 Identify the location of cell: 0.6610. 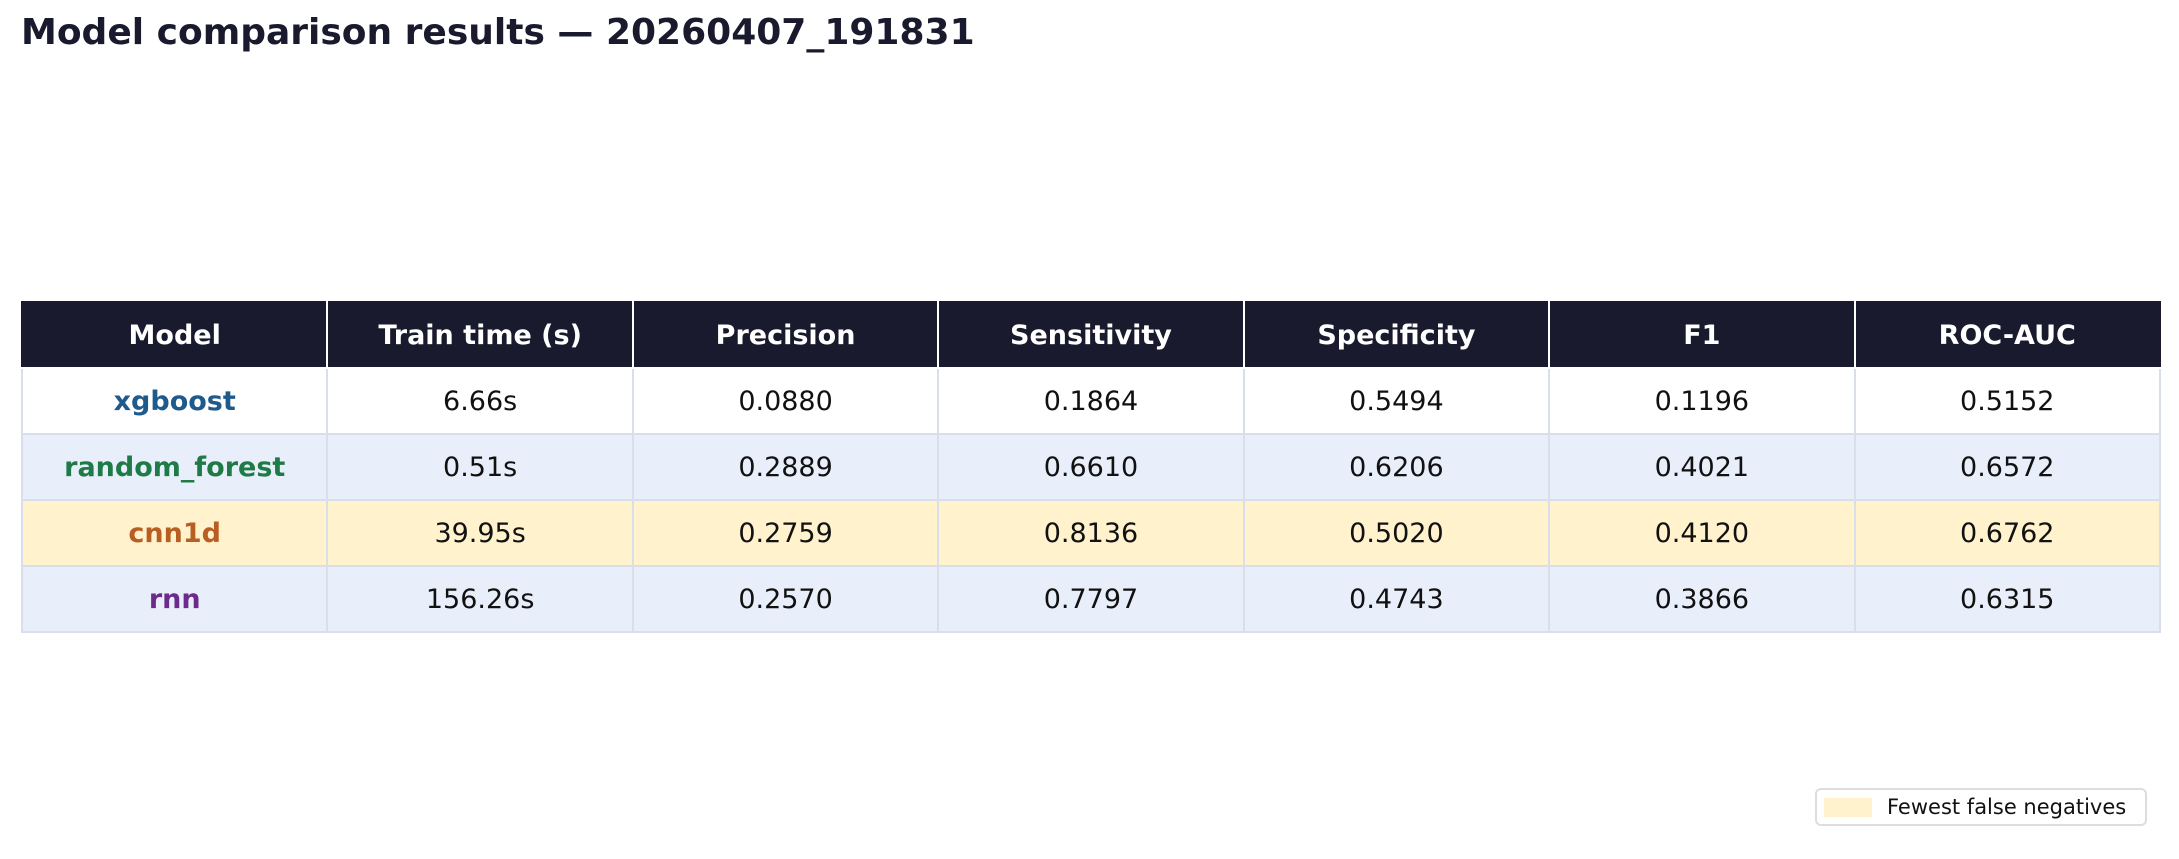
(1091, 467).